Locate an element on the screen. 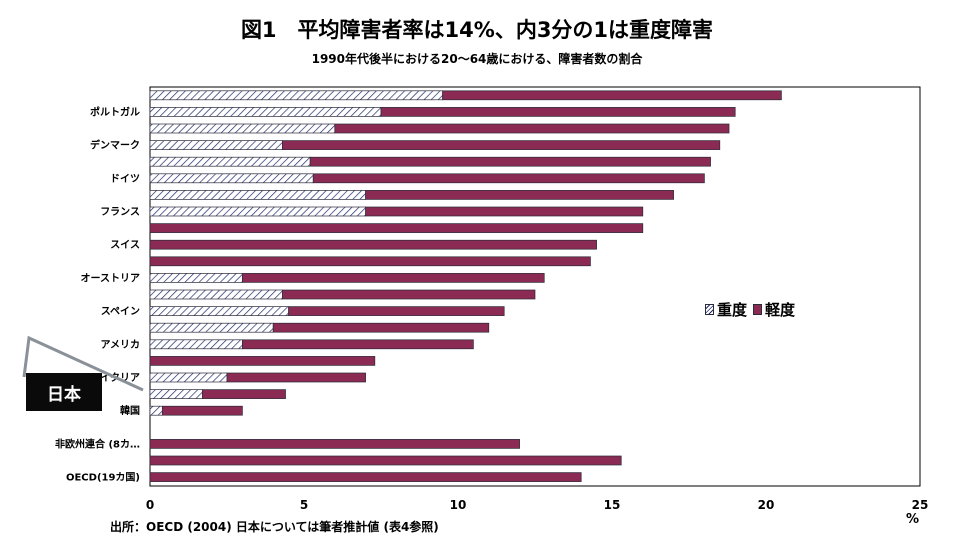 Image resolution: width=954 pixels, height=535 pixels. x-tick-label-1: 5 is located at coordinates (304, 505).